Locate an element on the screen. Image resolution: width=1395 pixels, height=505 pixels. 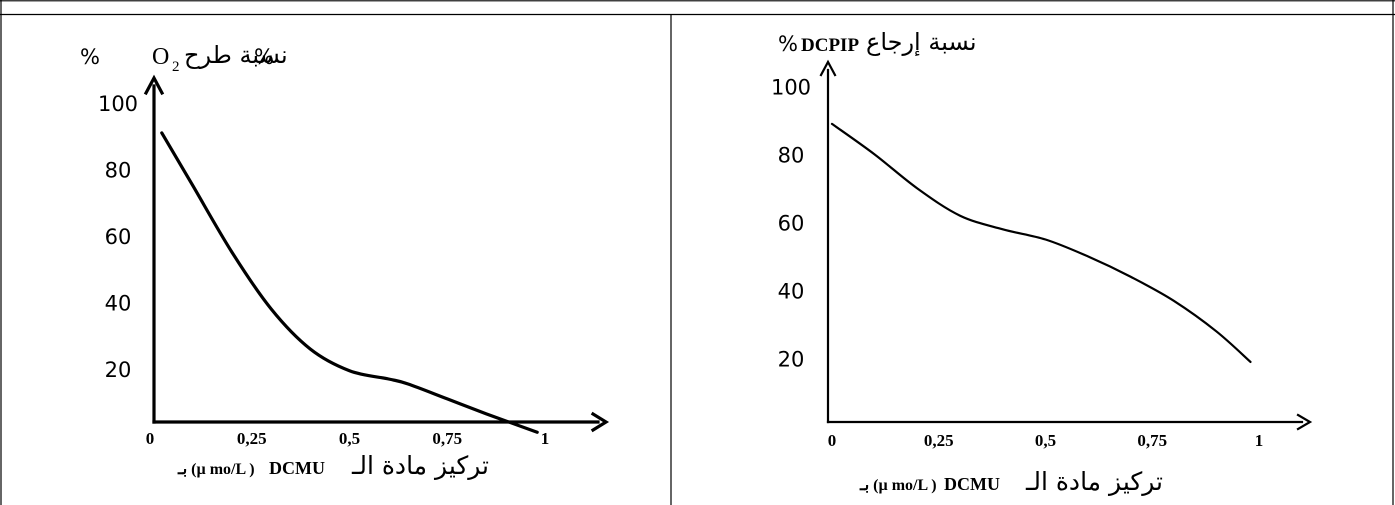
y-title-percent: % is located at coordinates (788, 44).